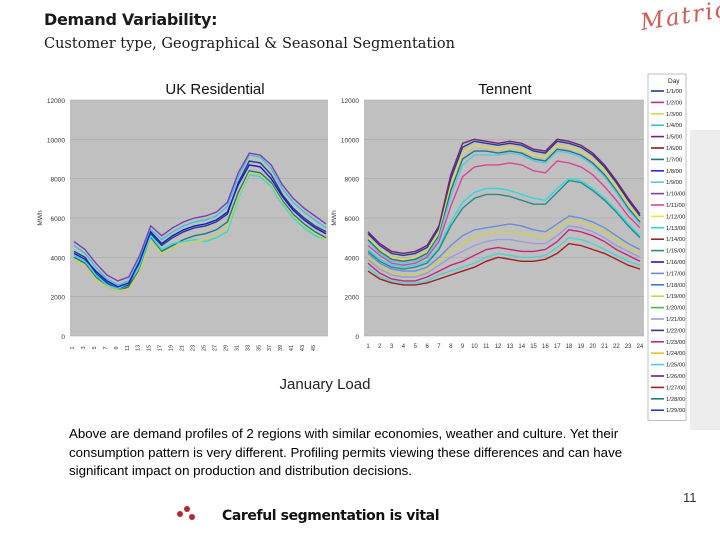  Describe the element at coordinates (675, 377) in the screenshot. I see `legend-label: 1/26/00` at that location.